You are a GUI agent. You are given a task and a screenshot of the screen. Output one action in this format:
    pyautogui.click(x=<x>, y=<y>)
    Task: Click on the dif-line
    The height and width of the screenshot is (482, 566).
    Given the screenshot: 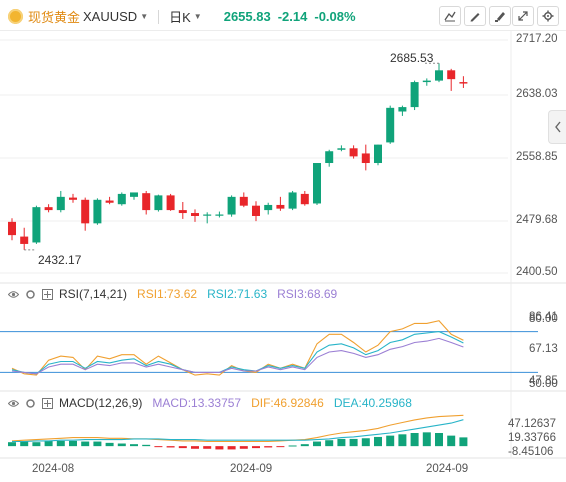 What is the action you would take?
    pyautogui.click(x=237, y=428)
    